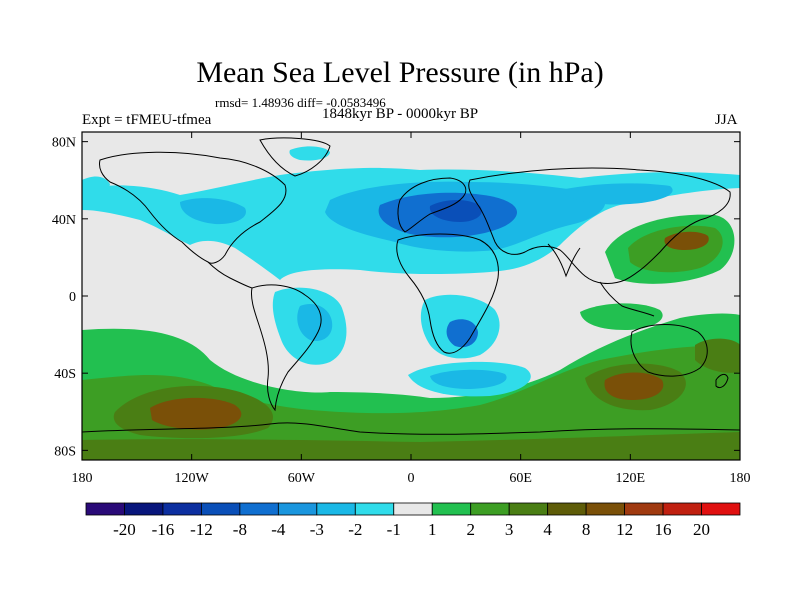 The height and width of the screenshot is (600, 800). I want to click on contour-negative-south-africa-core, so click(462, 333).